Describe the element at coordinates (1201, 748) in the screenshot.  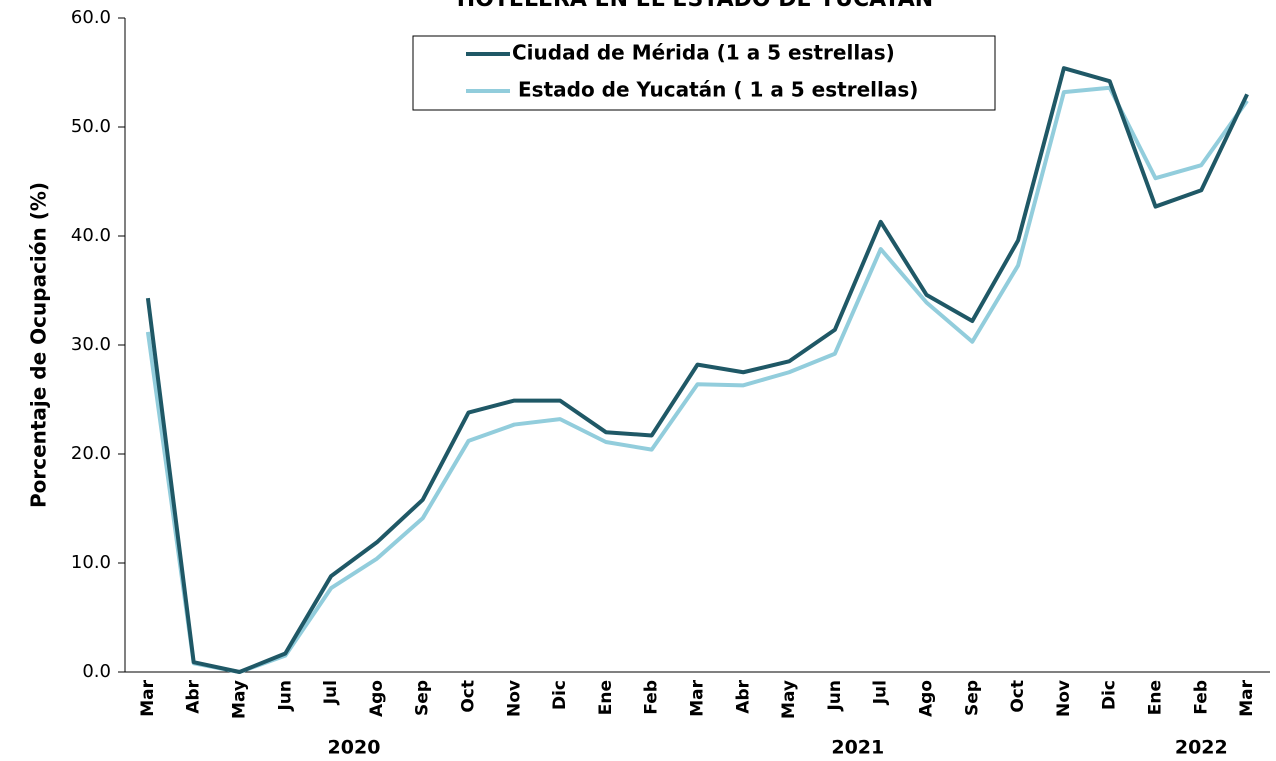
I see `year-label: 2022` at that location.